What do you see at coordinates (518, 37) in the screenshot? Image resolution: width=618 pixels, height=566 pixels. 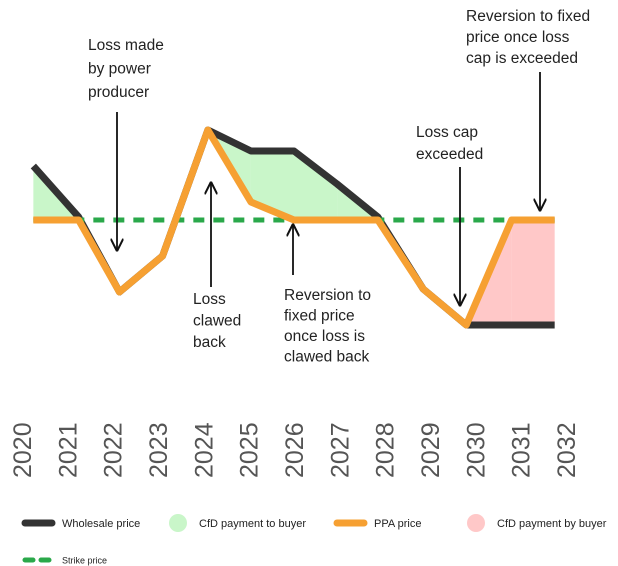 I see `annotation-text: price once loss` at bounding box center [518, 37].